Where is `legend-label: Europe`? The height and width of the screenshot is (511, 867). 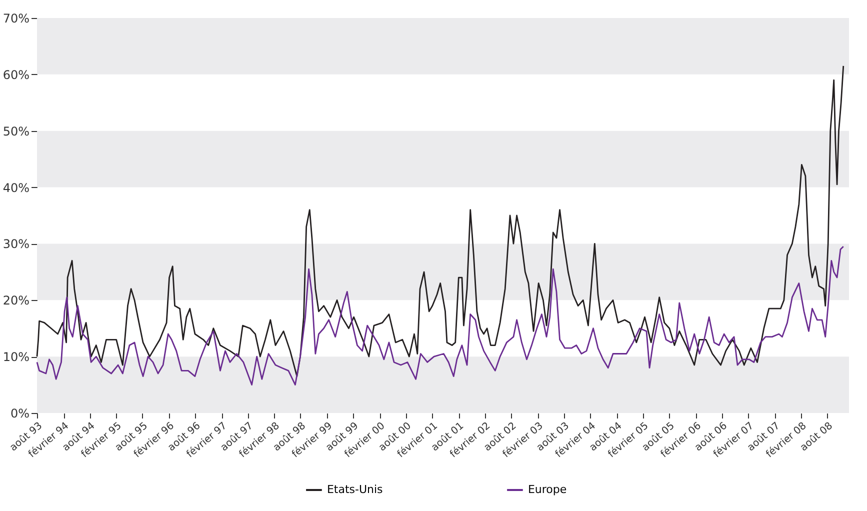 legend-label: Europe is located at coordinates (547, 489).